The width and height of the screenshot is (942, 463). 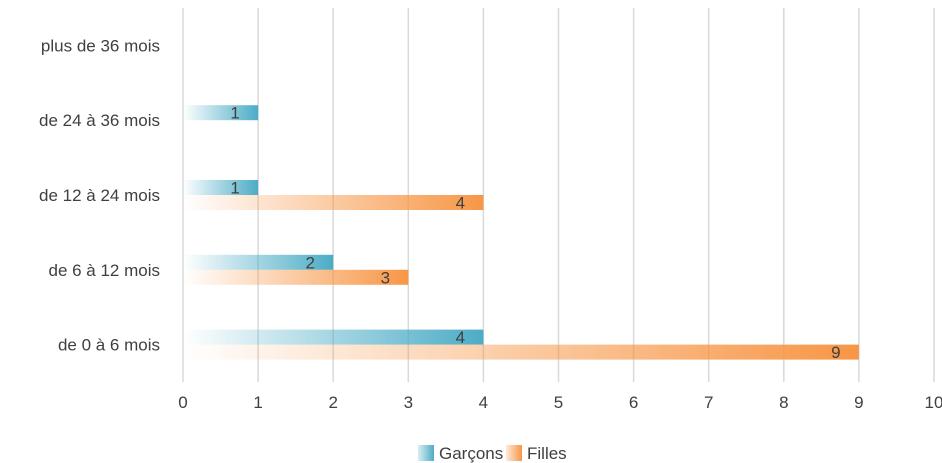 What do you see at coordinates (426, 453) in the screenshot?
I see `legend-swatch-garcons` at bounding box center [426, 453].